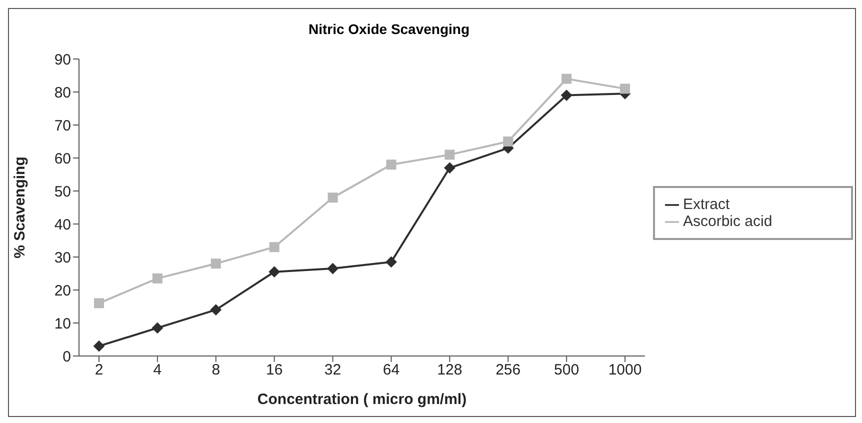  I want to click on y-tick-label: 20, so click(62, 291).